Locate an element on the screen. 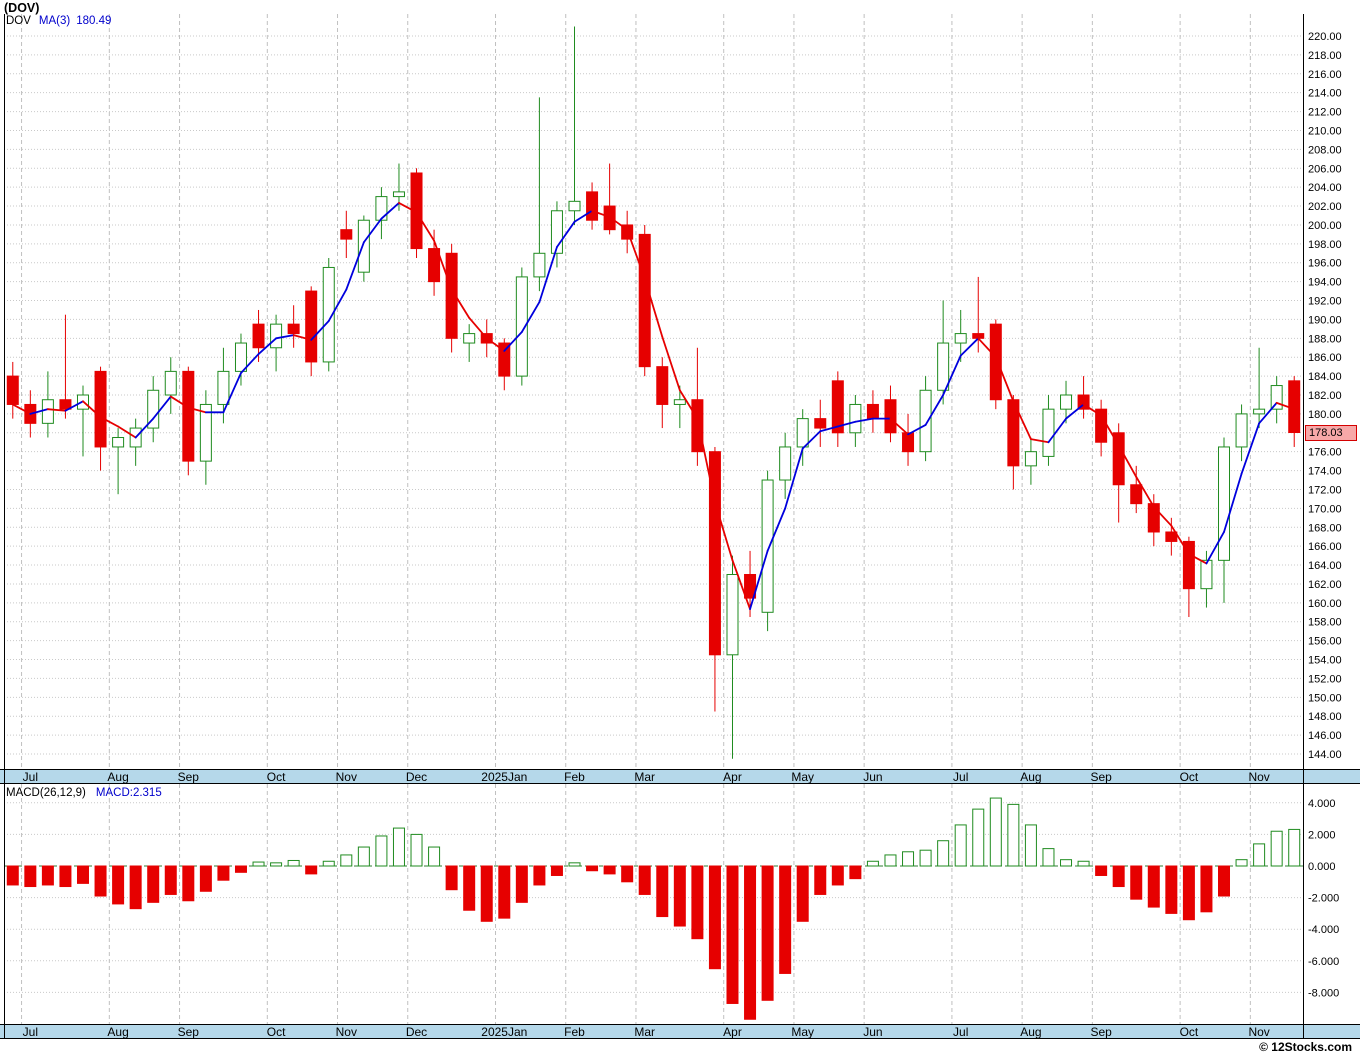 Image resolution: width=1360 pixels, height=1056 pixels. svg-text: 4.000 is located at coordinates (1322, 804).